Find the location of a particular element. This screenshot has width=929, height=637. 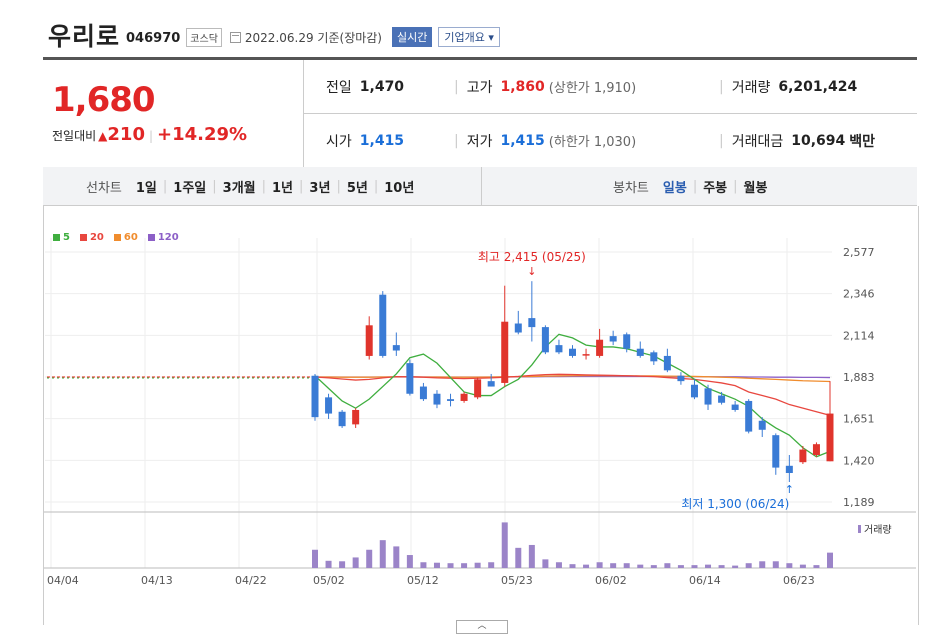

legend-label: 5 is located at coordinates (66, 237).